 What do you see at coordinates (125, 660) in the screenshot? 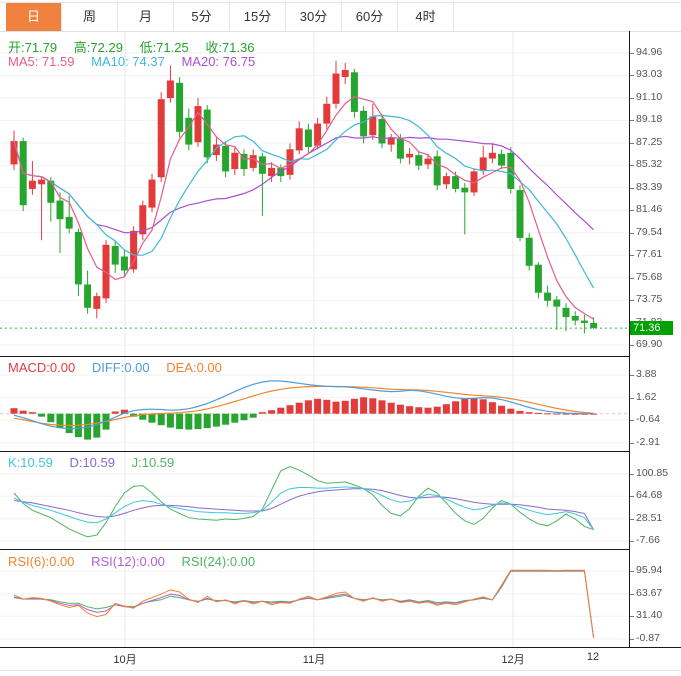
I see `x-axis-label: 10月` at bounding box center [125, 660].